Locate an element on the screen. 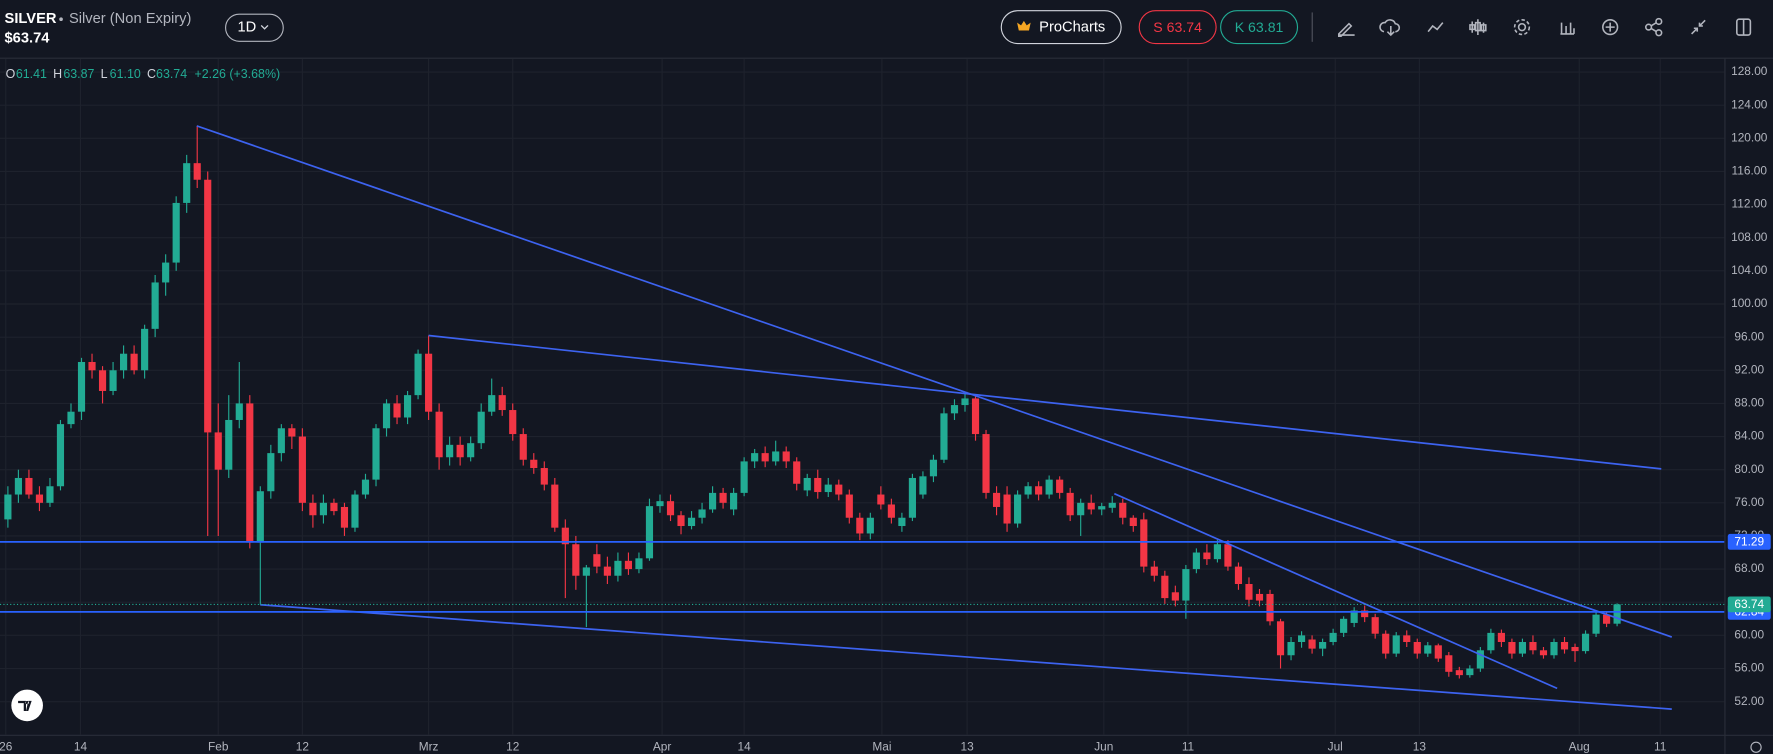  symbol: SILVER is located at coordinates (31, 19).